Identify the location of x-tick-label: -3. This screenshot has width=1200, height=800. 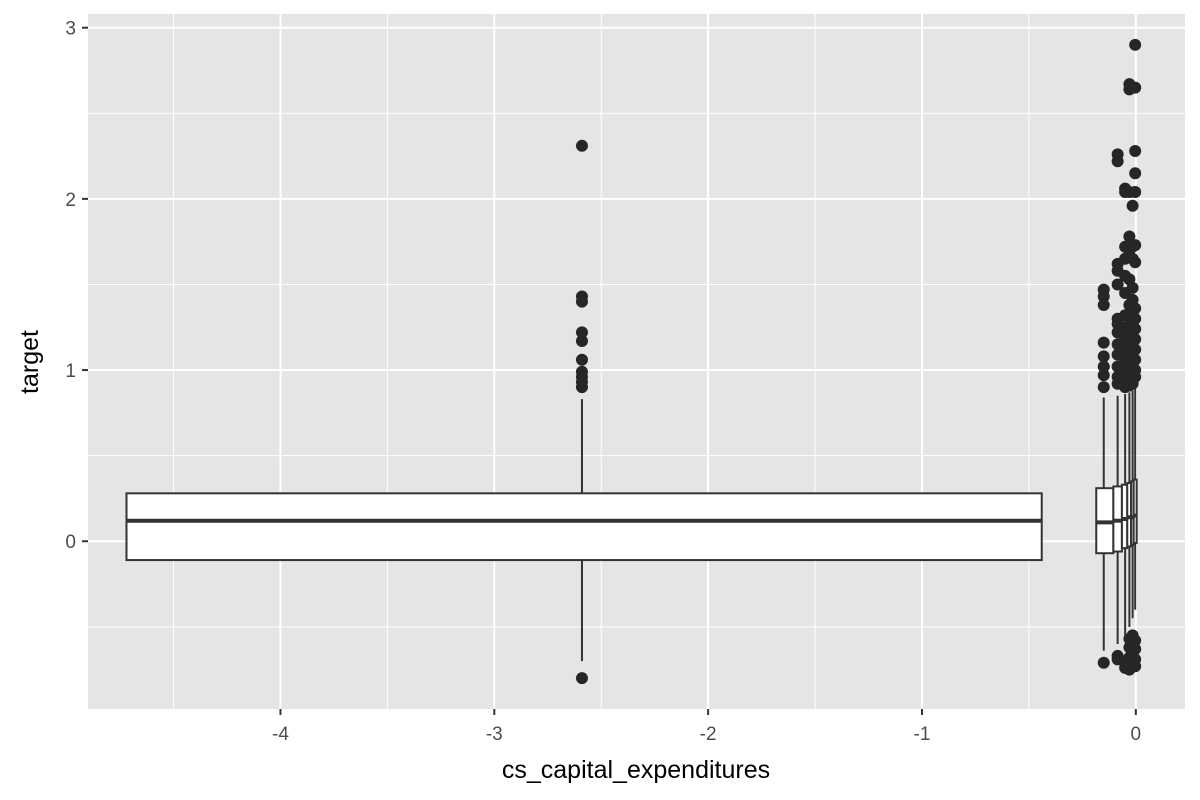
(494, 734).